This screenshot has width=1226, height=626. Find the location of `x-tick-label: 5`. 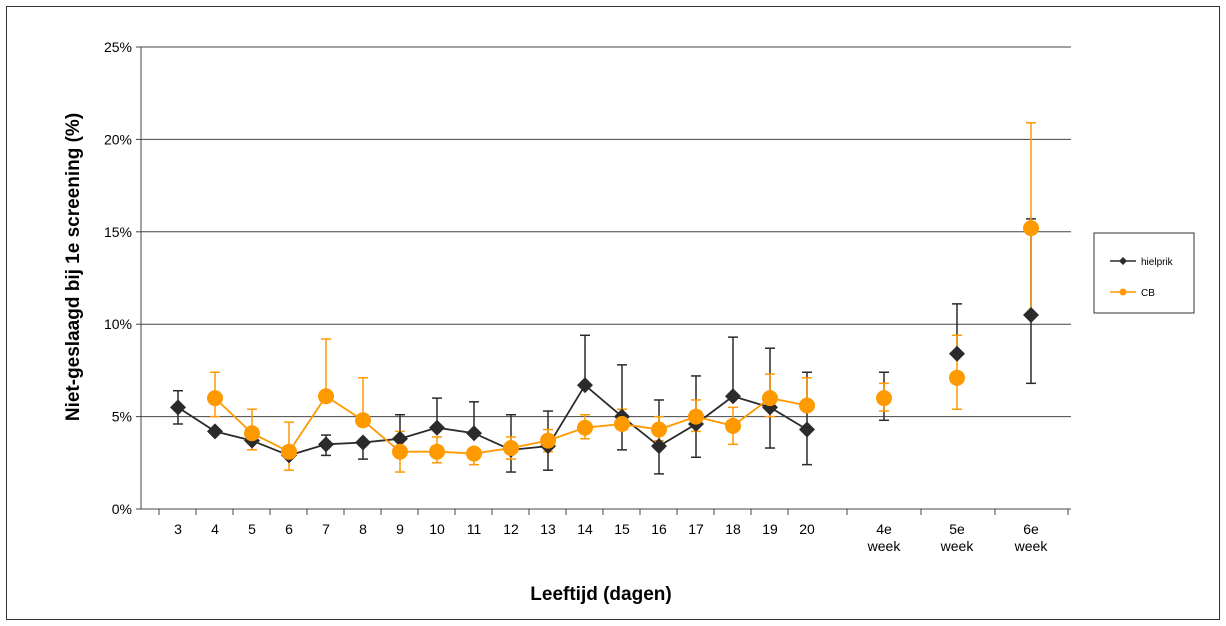

x-tick-label: 5 is located at coordinates (252, 529).